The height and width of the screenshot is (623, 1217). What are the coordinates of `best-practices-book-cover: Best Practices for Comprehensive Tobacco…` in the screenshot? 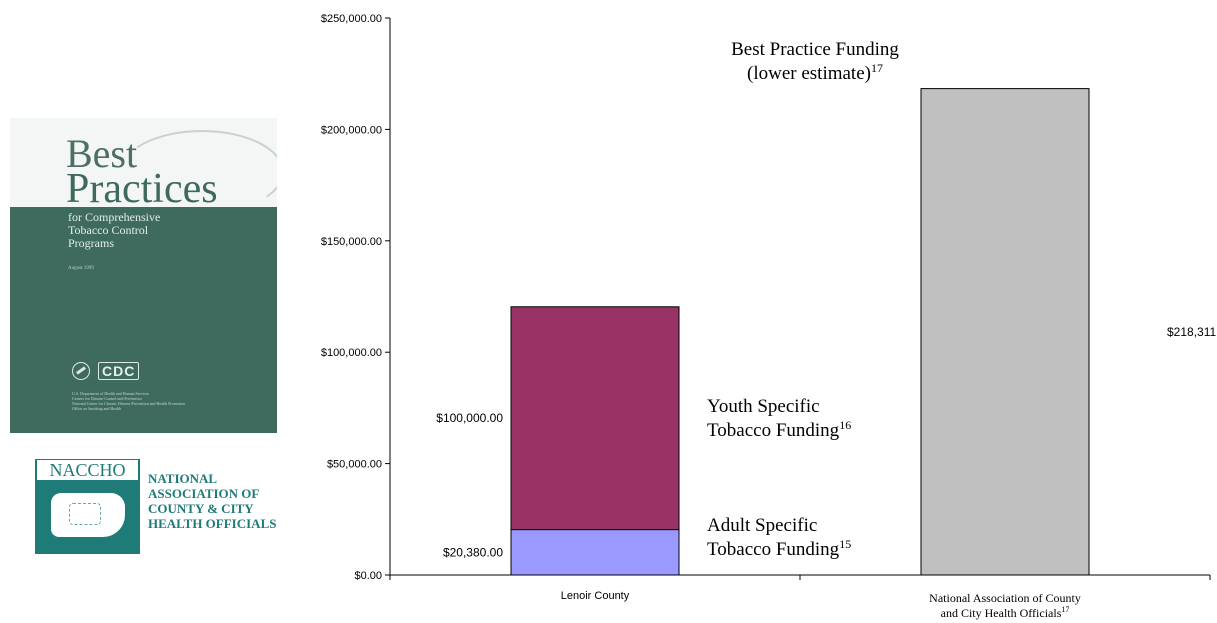 It's located at (143, 275).